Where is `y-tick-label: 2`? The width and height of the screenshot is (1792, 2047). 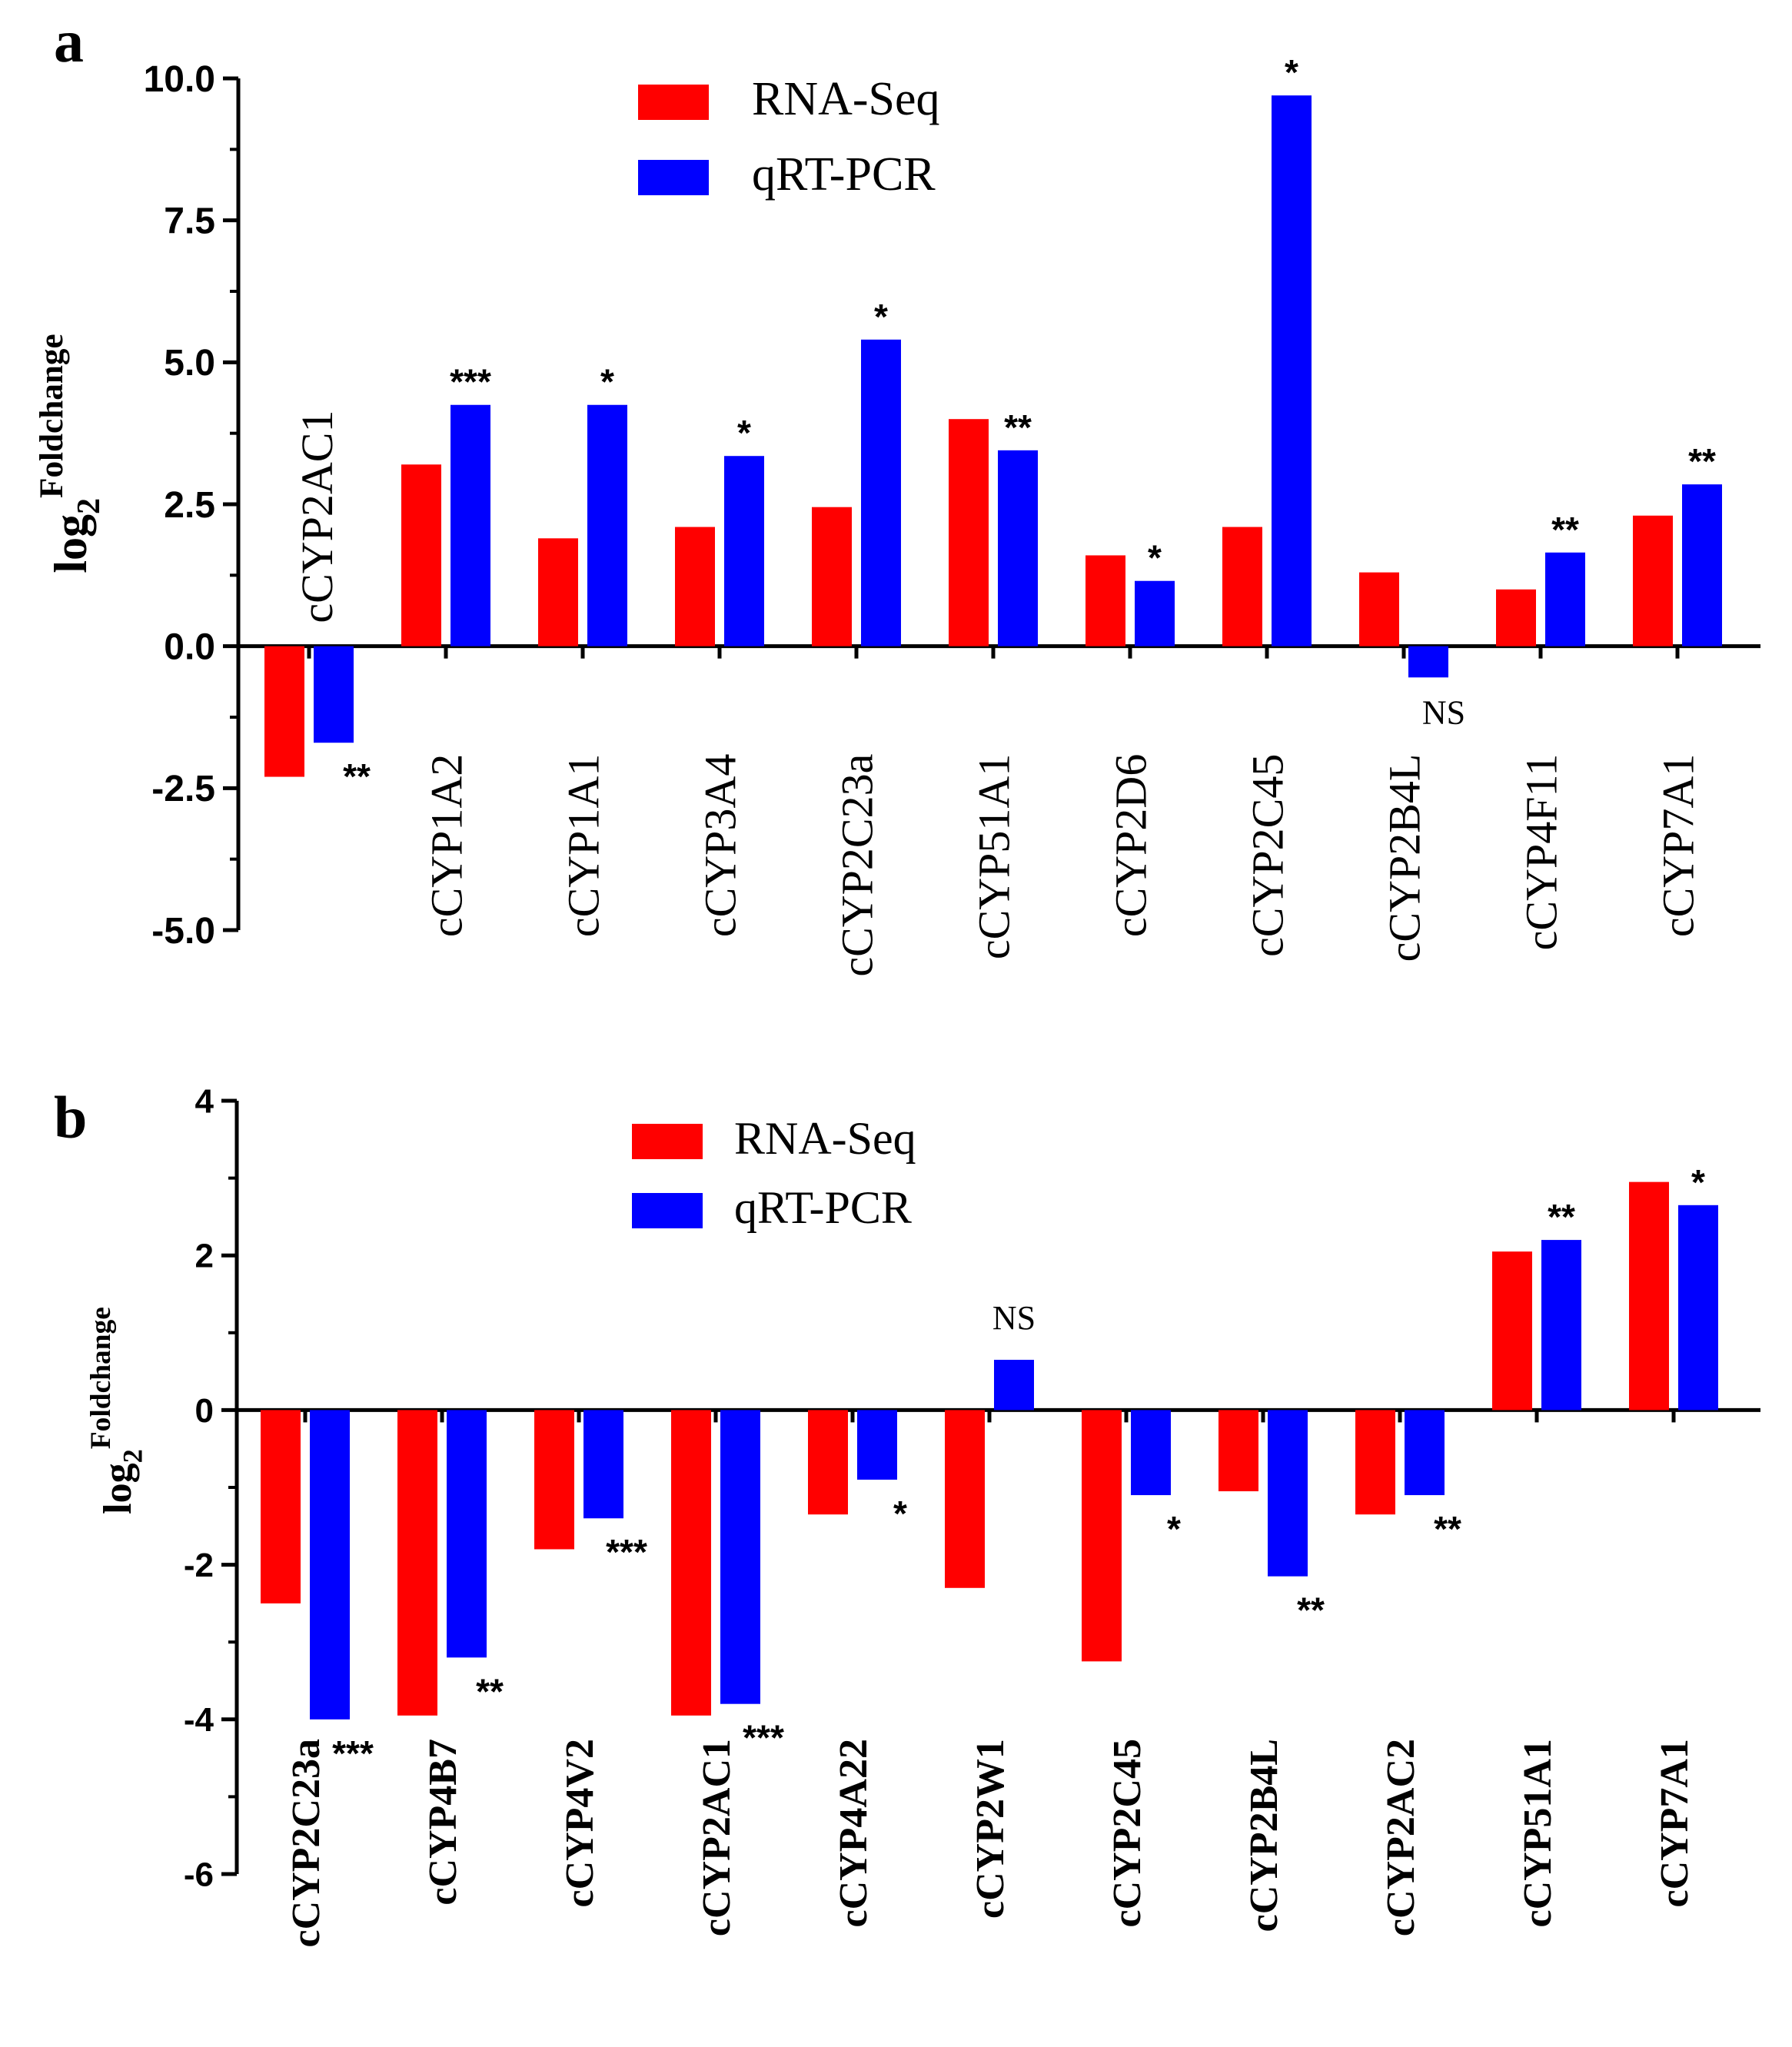
y-tick-label: 2 is located at coordinates (204, 1256).